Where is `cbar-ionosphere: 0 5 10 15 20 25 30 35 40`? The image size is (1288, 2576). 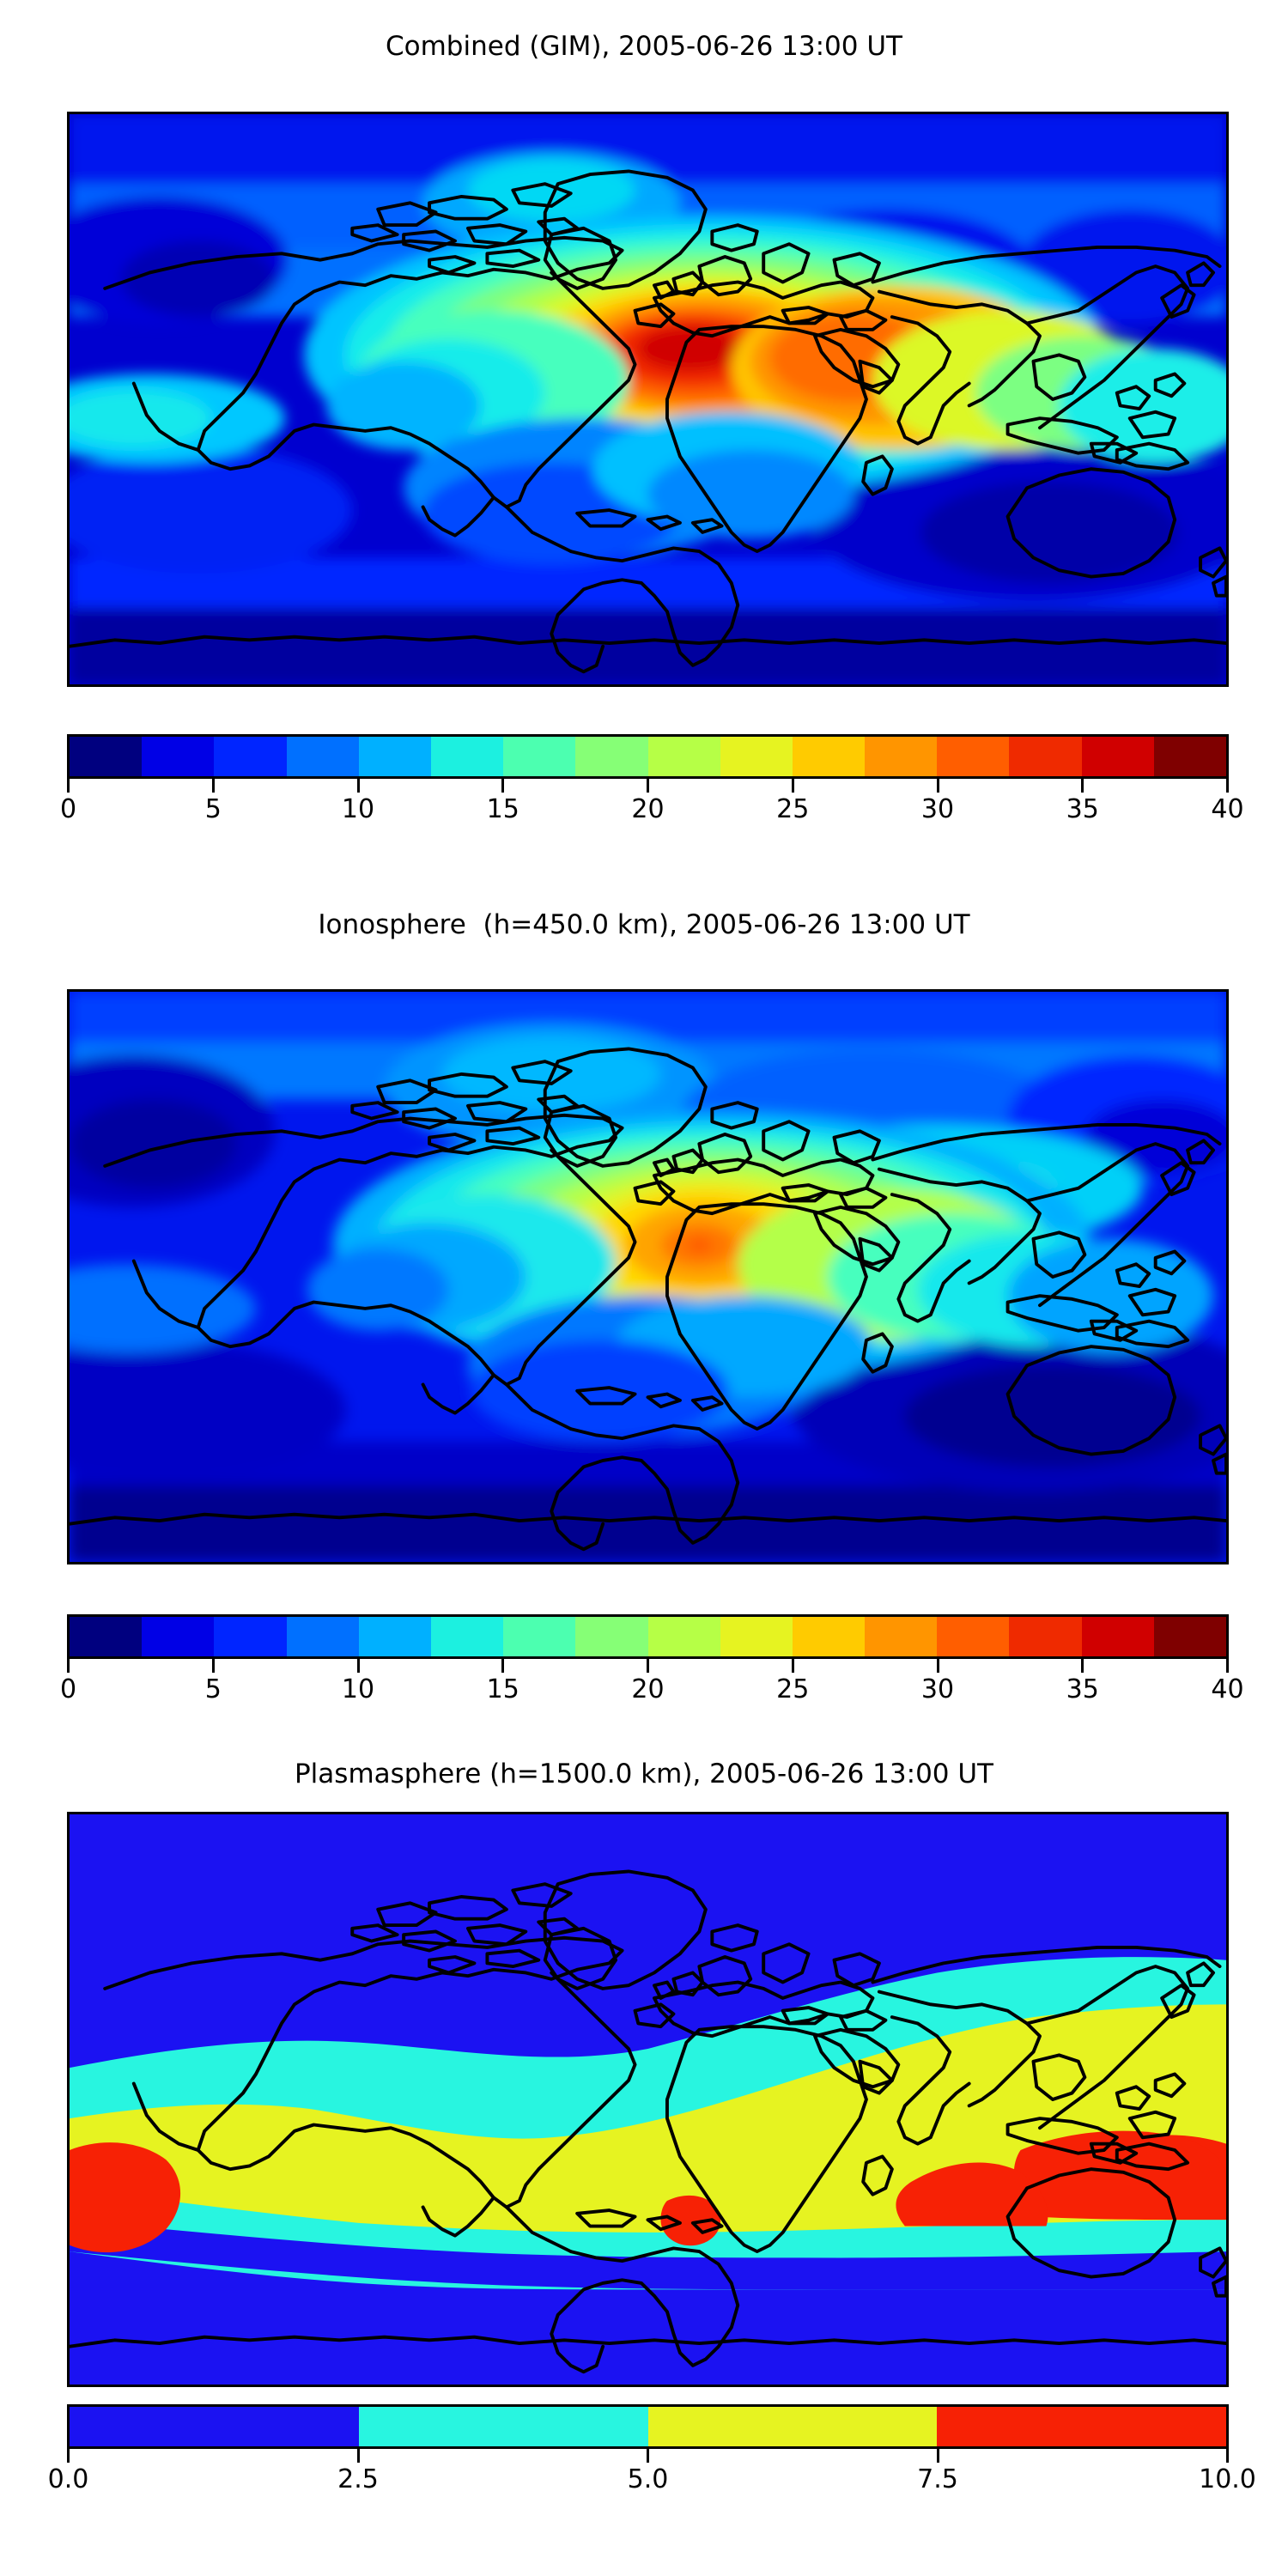 cbar-ionosphere: 0 5 10 15 20 25 30 35 40 is located at coordinates (652, 1662).